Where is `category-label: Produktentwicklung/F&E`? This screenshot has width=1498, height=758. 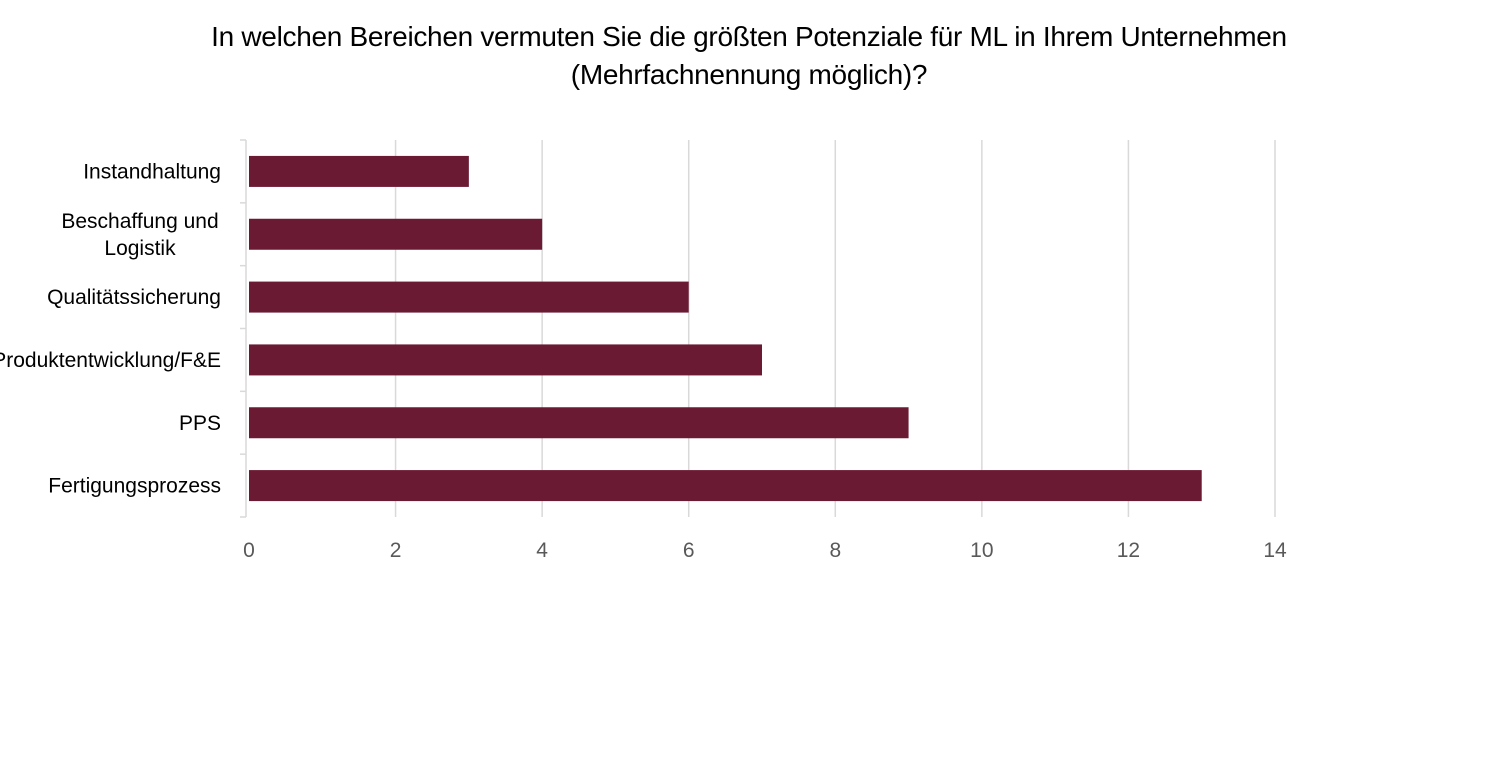
category-label: Produktentwicklung/F&E is located at coordinates (110, 360).